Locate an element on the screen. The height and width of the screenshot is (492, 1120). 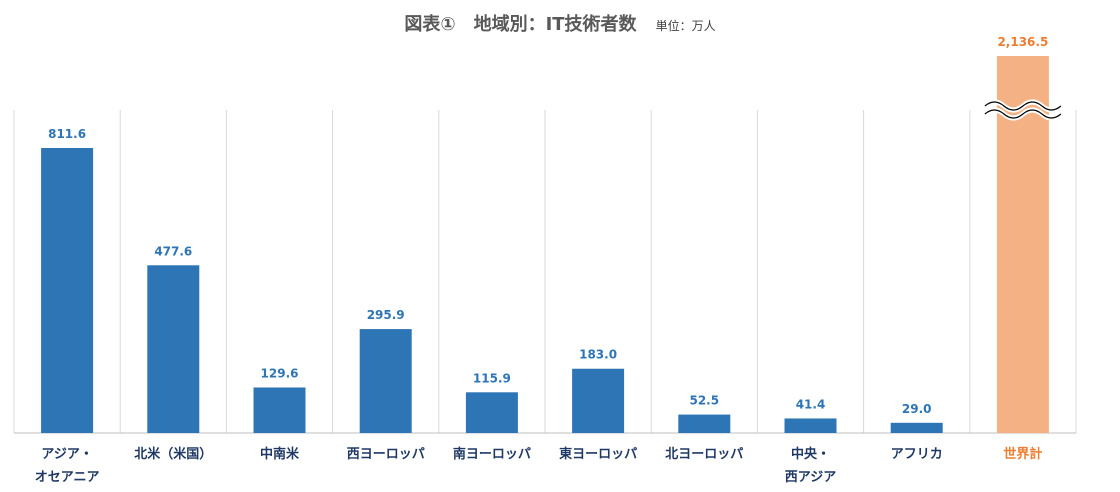
category-label: アフリカ is located at coordinates (917, 454).